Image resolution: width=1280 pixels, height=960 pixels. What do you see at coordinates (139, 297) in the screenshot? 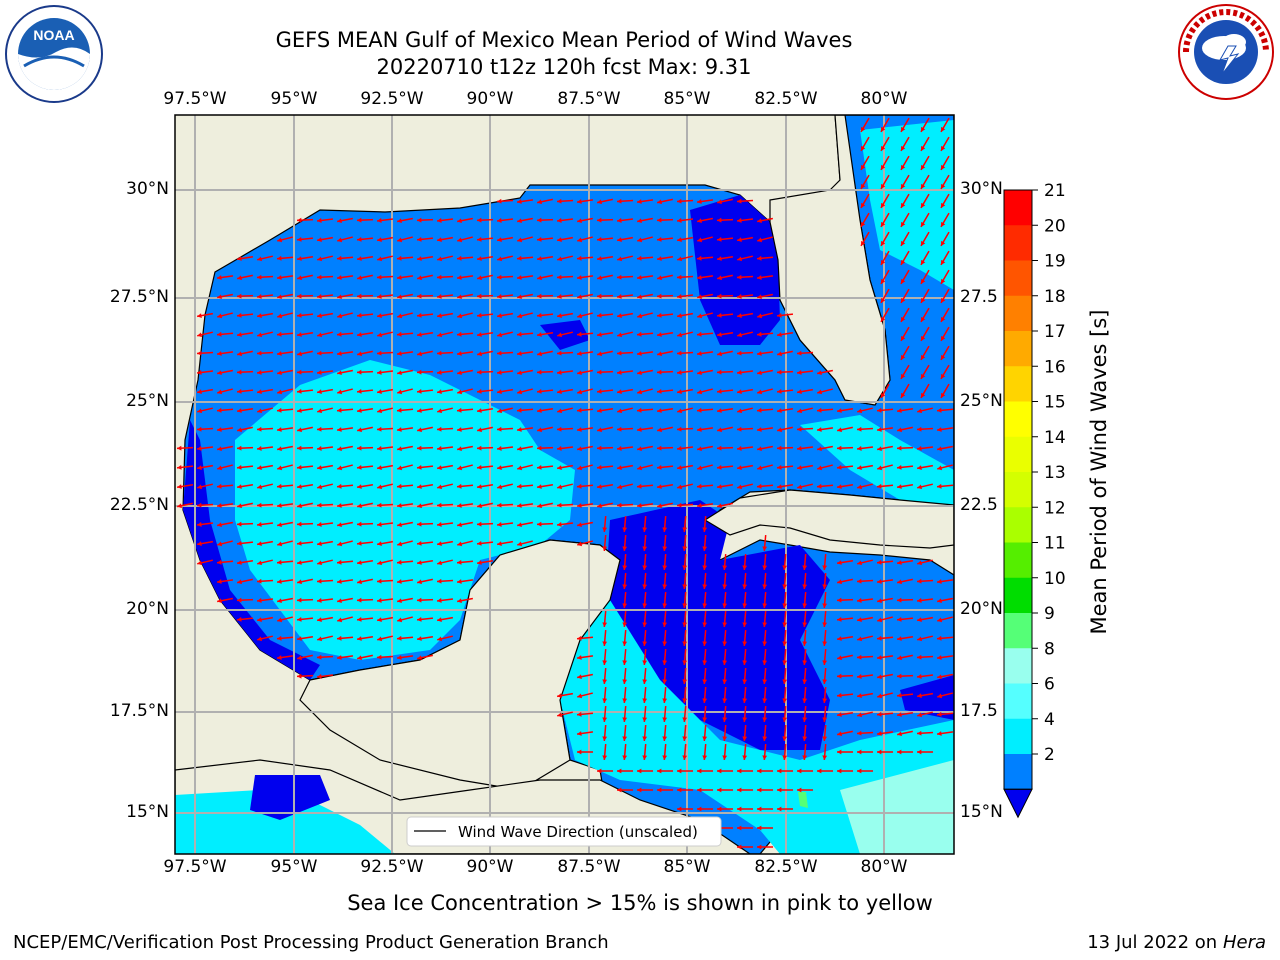
I see `lat-tick-left: 27.5°N` at bounding box center [139, 297].